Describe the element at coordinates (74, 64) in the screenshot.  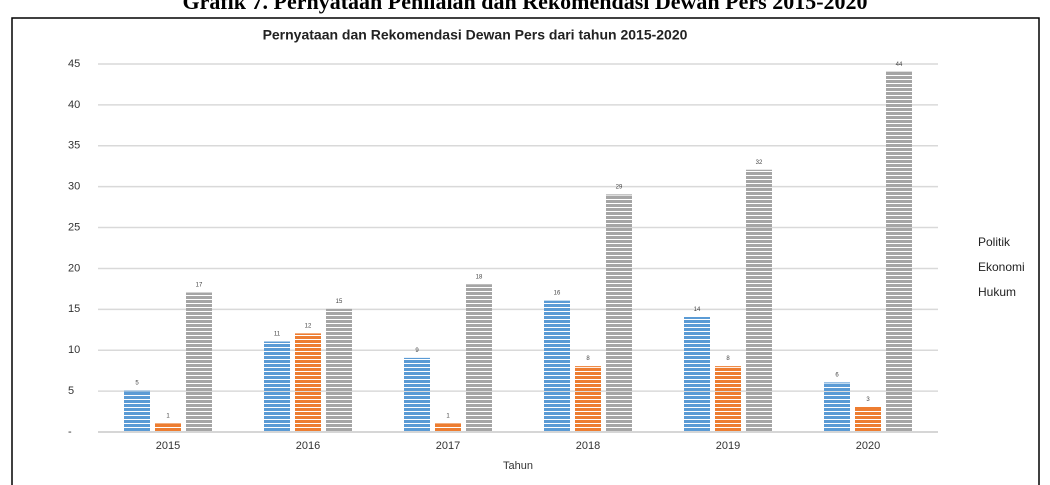
I see `y-tick-label: 45` at that location.